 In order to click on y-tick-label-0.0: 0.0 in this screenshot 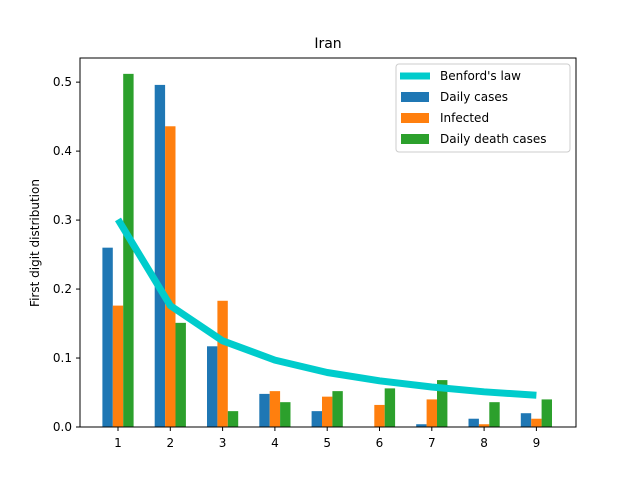, I will do `click(62, 427)`.